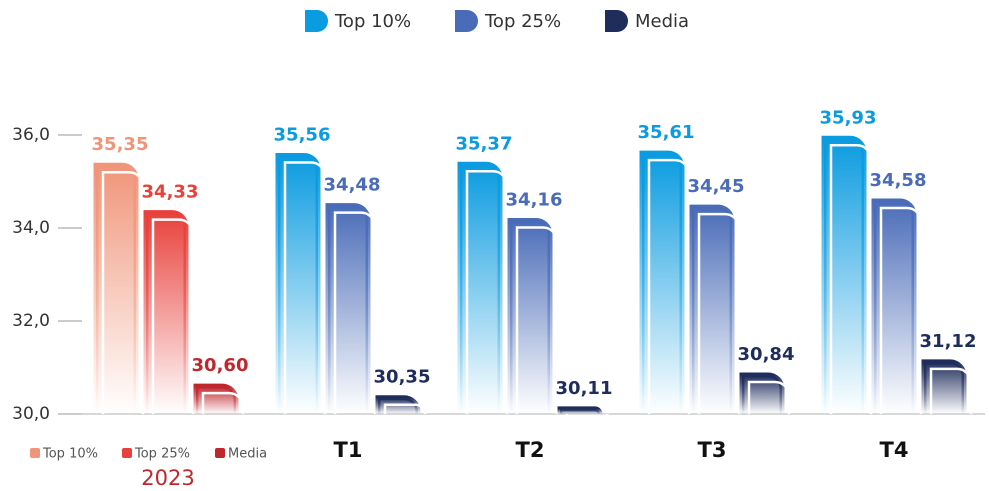 Image resolution: width=989 pixels, height=491 pixels. Describe the element at coordinates (31, 414) in the screenshot. I see `y-tick-label: 30,0` at that location.